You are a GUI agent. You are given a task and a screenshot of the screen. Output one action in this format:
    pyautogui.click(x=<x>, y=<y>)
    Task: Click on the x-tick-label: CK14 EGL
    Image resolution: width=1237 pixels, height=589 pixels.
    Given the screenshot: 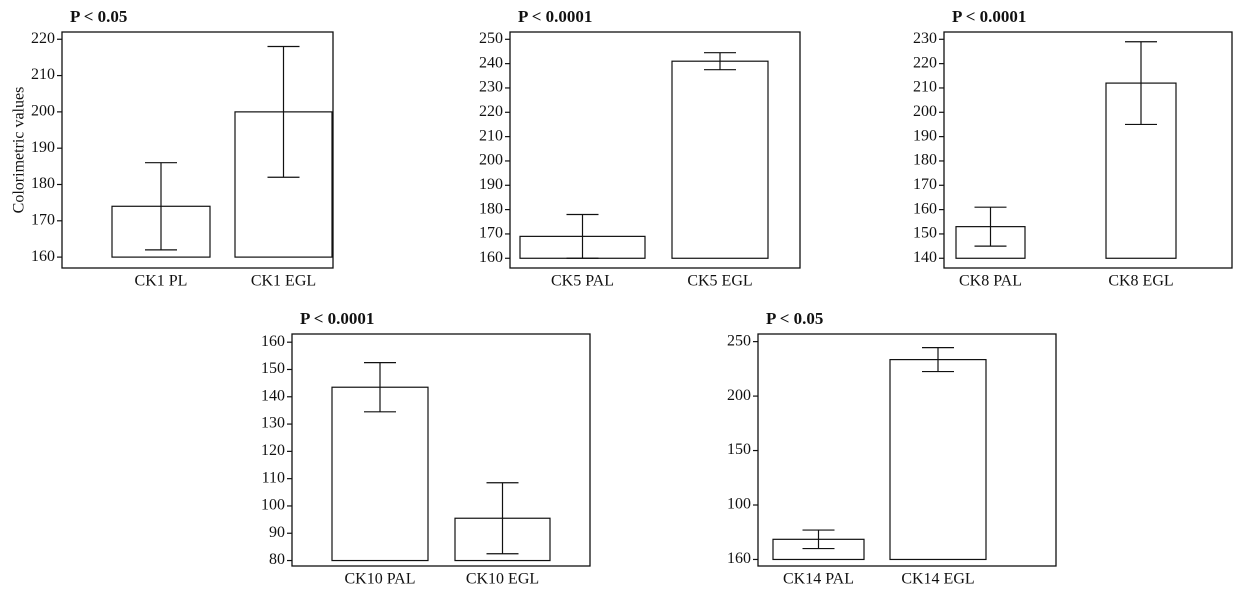 What is the action you would take?
    pyautogui.click(x=937, y=579)
    